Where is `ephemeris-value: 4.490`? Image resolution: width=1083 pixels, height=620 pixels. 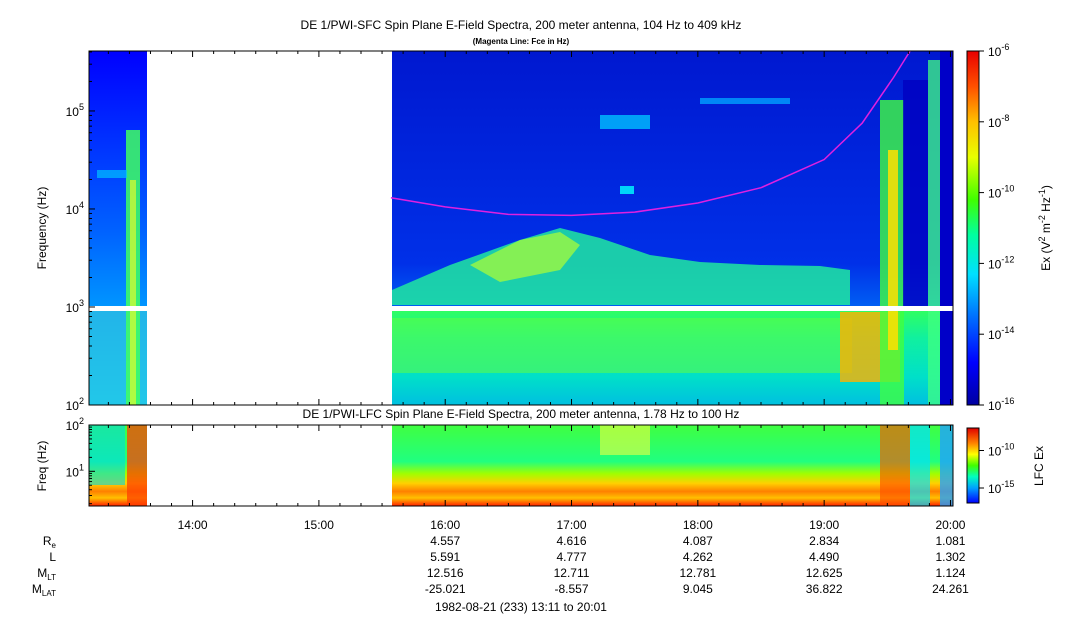 ephemeris-value: 4.490 is located at coordinates (824, 557).